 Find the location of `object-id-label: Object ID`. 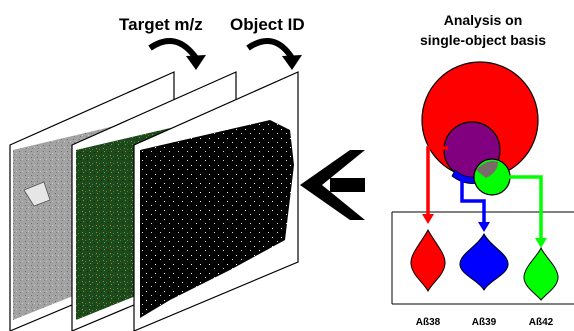

object-id-label: Object ID is located at coordinates (267, 24).